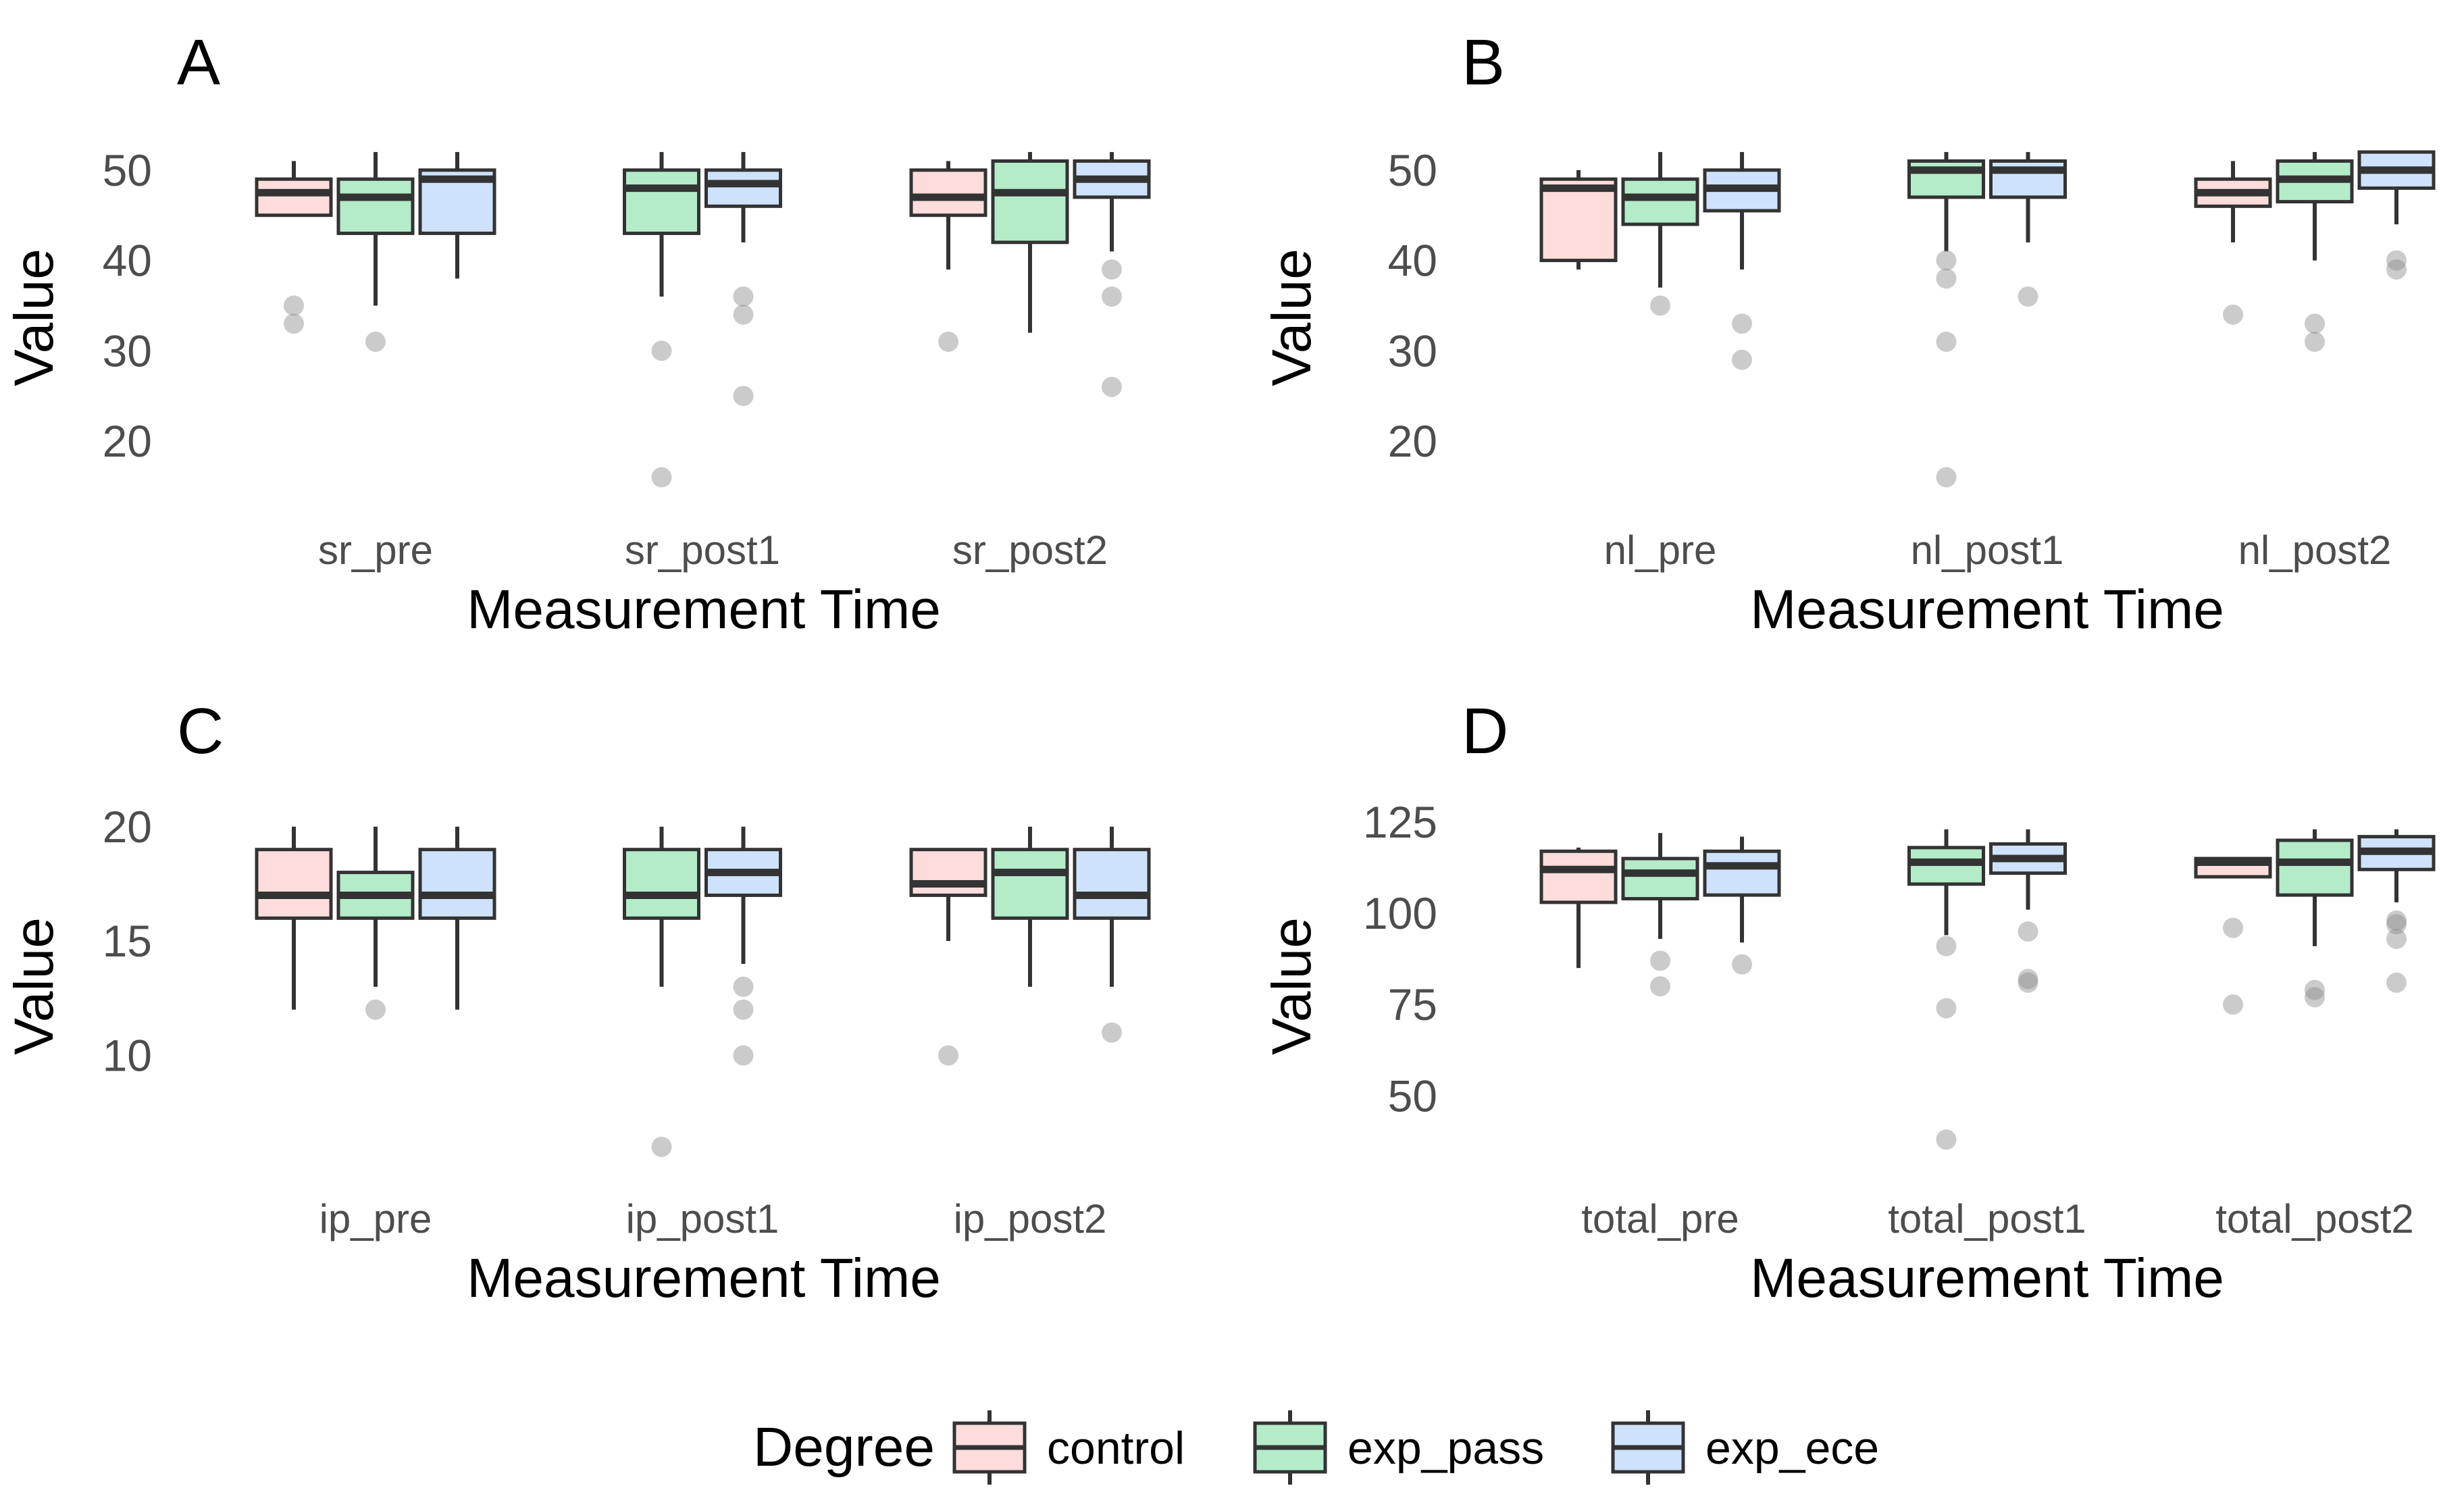 This screenshot has height=1511, width=2464. Describe the element at coordinates (1987, 989) in the screenshot. I see `box-group-total_post1` at that location.